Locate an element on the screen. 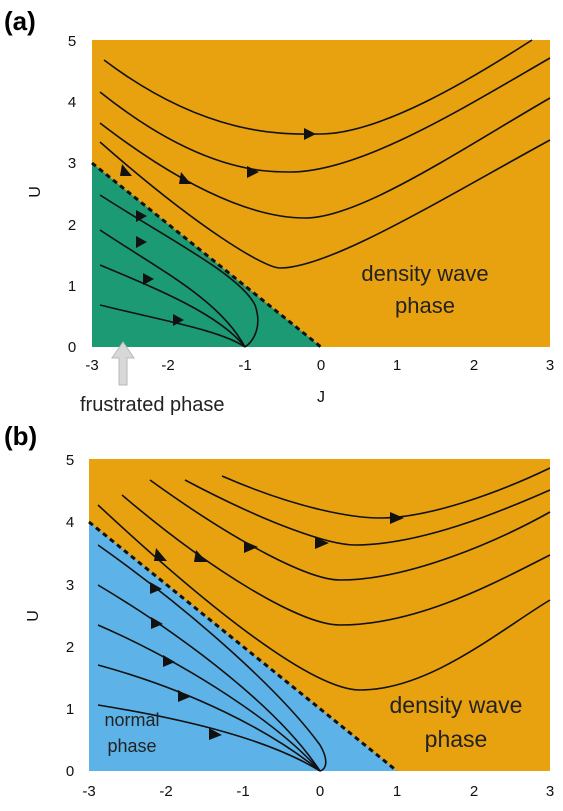 The width and height of the screenshot is (563, 811). flow-arrows-a is located at coordinates (218, 227).